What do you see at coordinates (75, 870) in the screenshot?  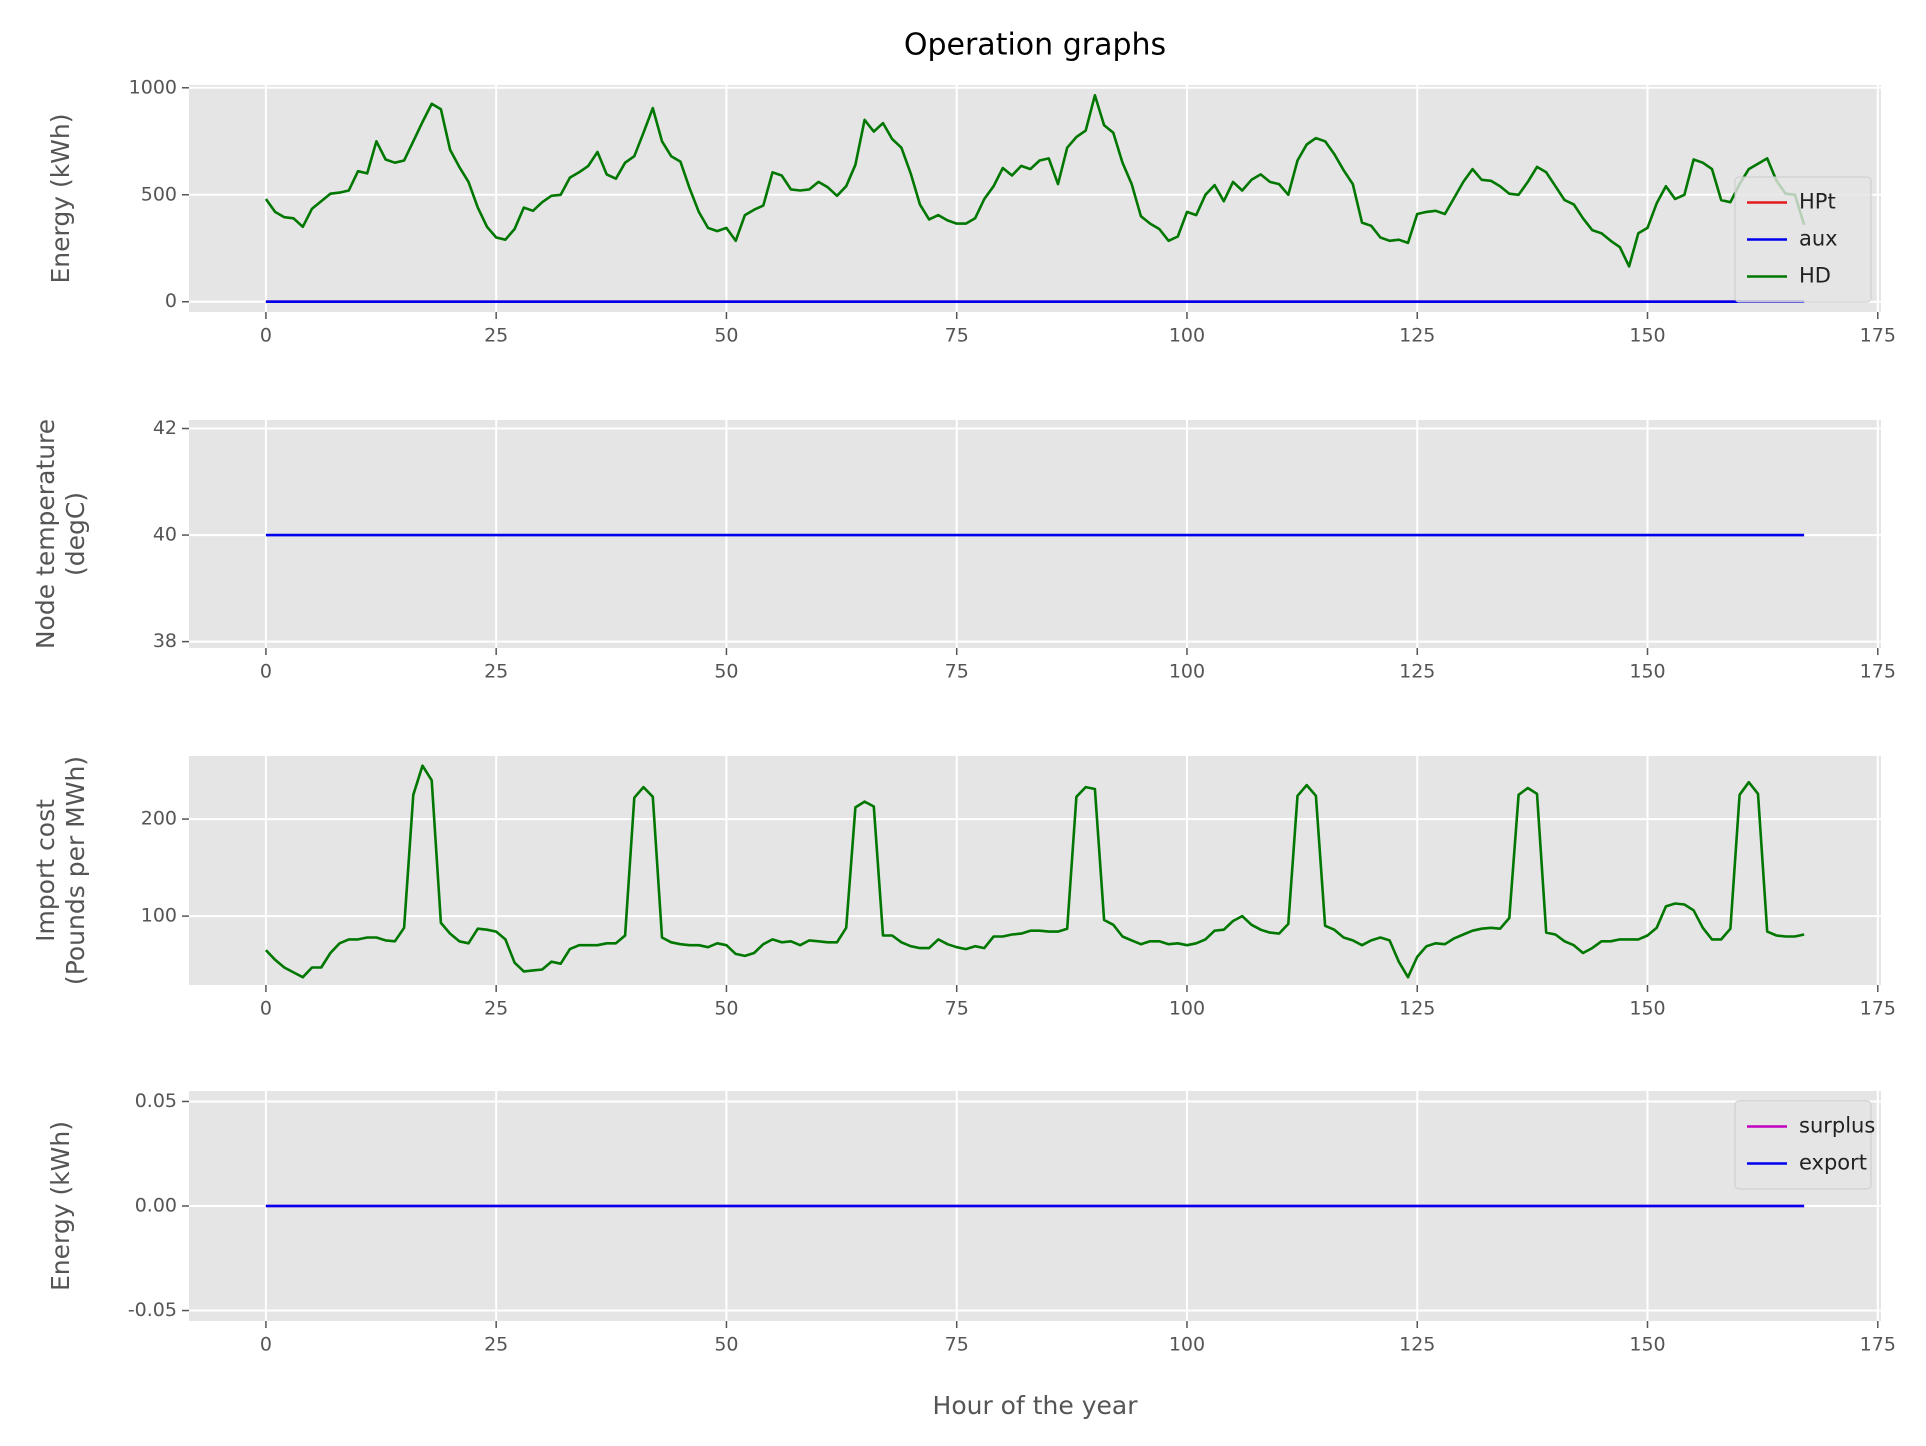 I see `y-axis-label: (Pounds per MWh)` at bounding box center [75, 870].